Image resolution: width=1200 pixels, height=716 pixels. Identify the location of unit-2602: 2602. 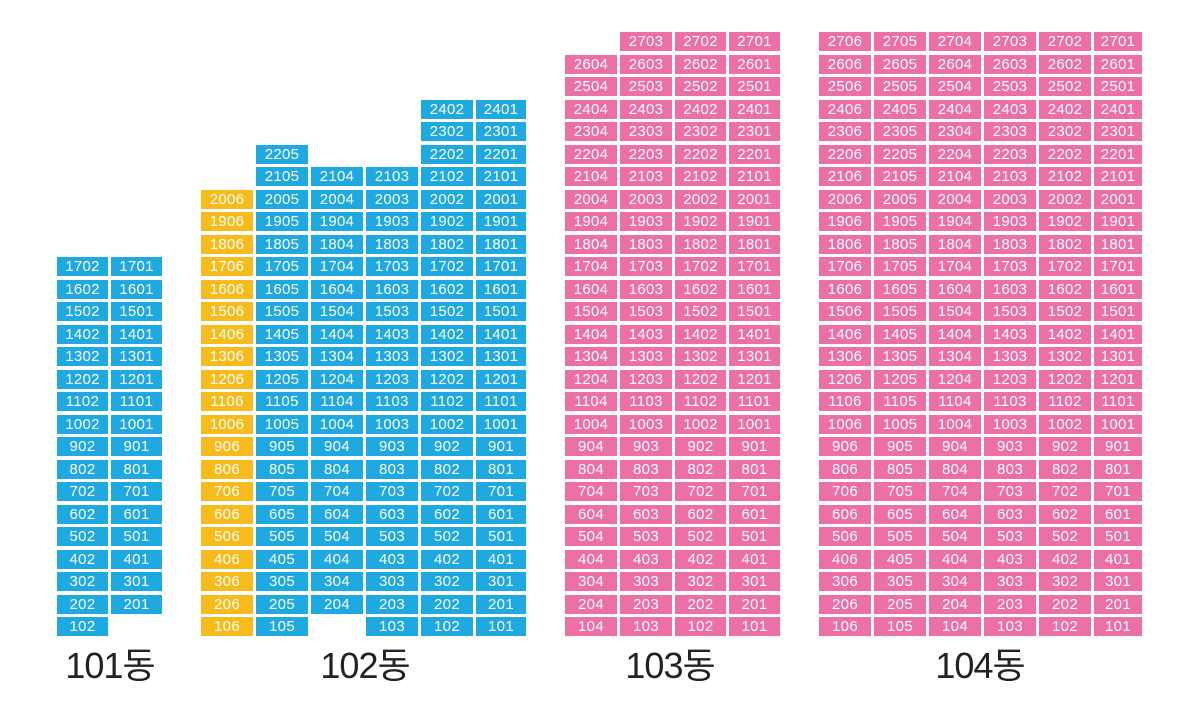
(700, 64).